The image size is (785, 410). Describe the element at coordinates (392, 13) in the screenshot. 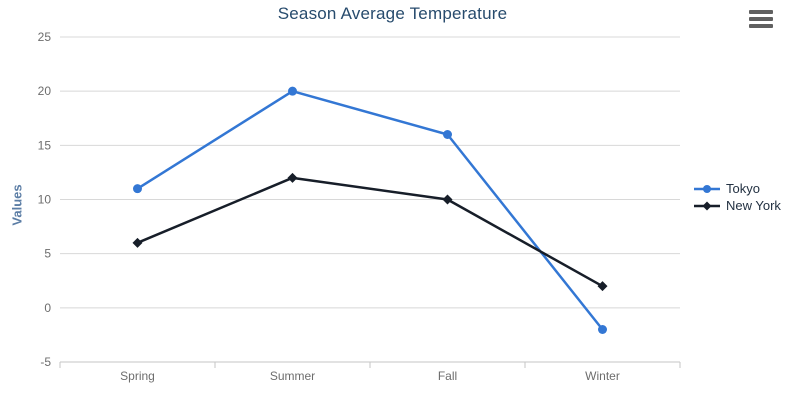

I see `chart-title: Season Average Temperature` at that location.